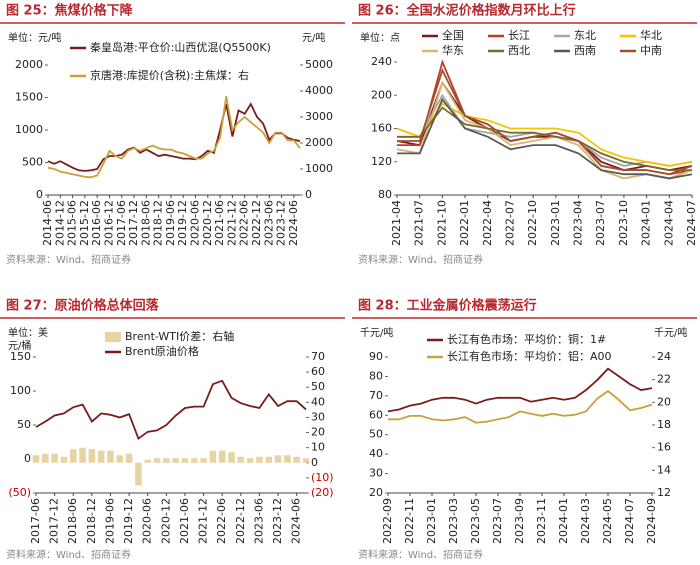 This screenshot has height=565, width=700. What do you see at coordinates (487, 223) in the screenshot?
I see `x-tick-label: 2022-04` at bounding box center [487, 223].